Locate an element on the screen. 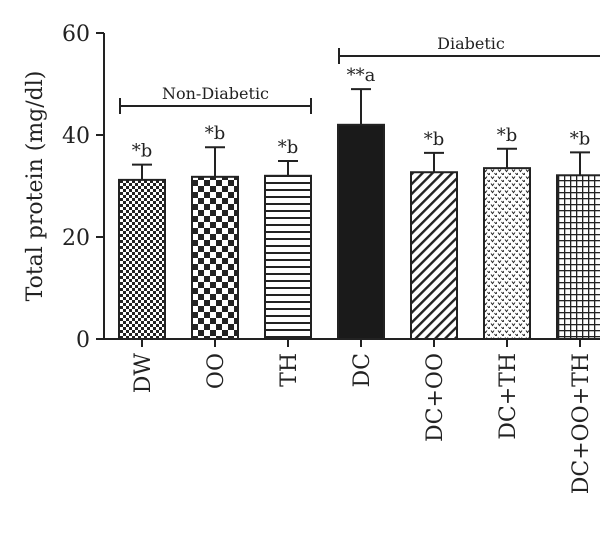 The width and height of the screenshot is (600, 533). significance-label: **a is located at coordinates (361, 75).